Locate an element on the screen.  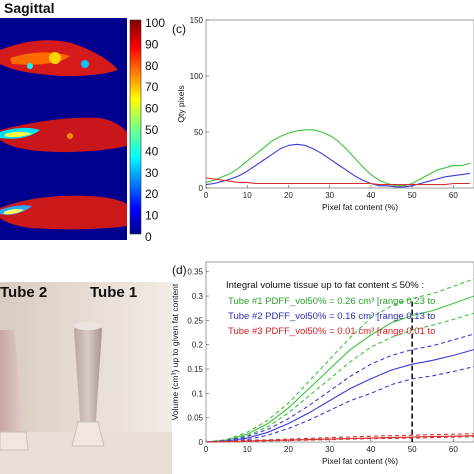
tube-2-base is located at coordinates (14, 441).